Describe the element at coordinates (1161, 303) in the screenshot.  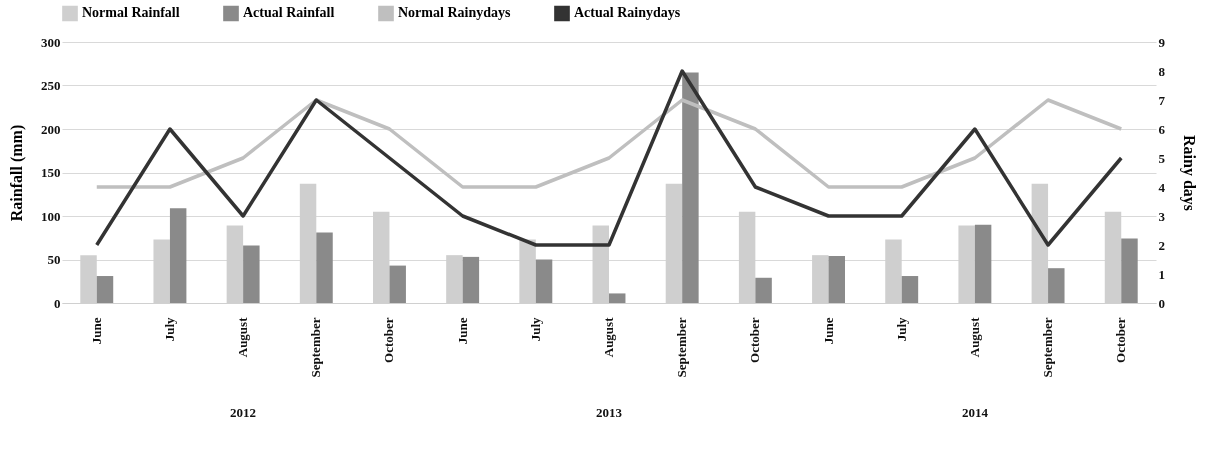
I see `y2-tick-label: 0` at that location.